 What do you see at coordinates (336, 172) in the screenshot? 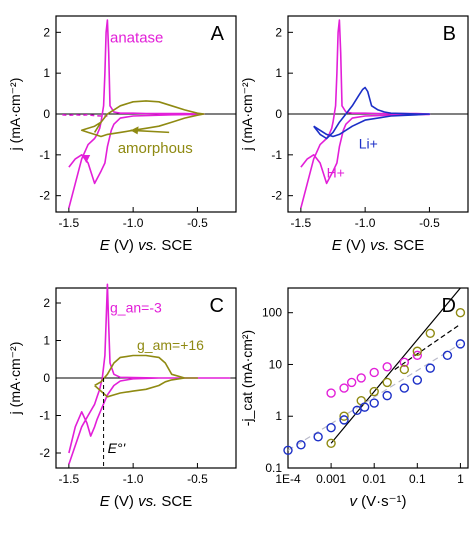
I see `annotation-h: H+` at bounding box center [336, 172].